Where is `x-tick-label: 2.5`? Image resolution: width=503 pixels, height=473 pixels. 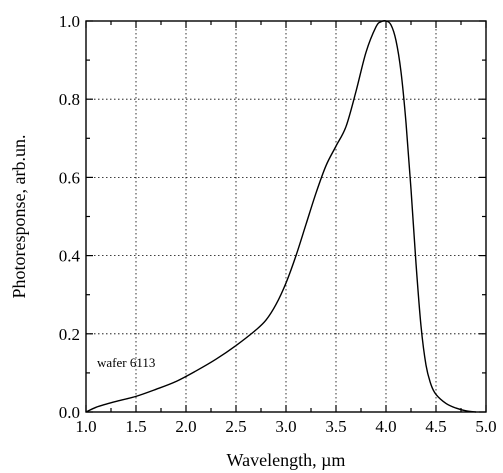
x-tick-label: 2.5 is located at coordinates (235, 426).